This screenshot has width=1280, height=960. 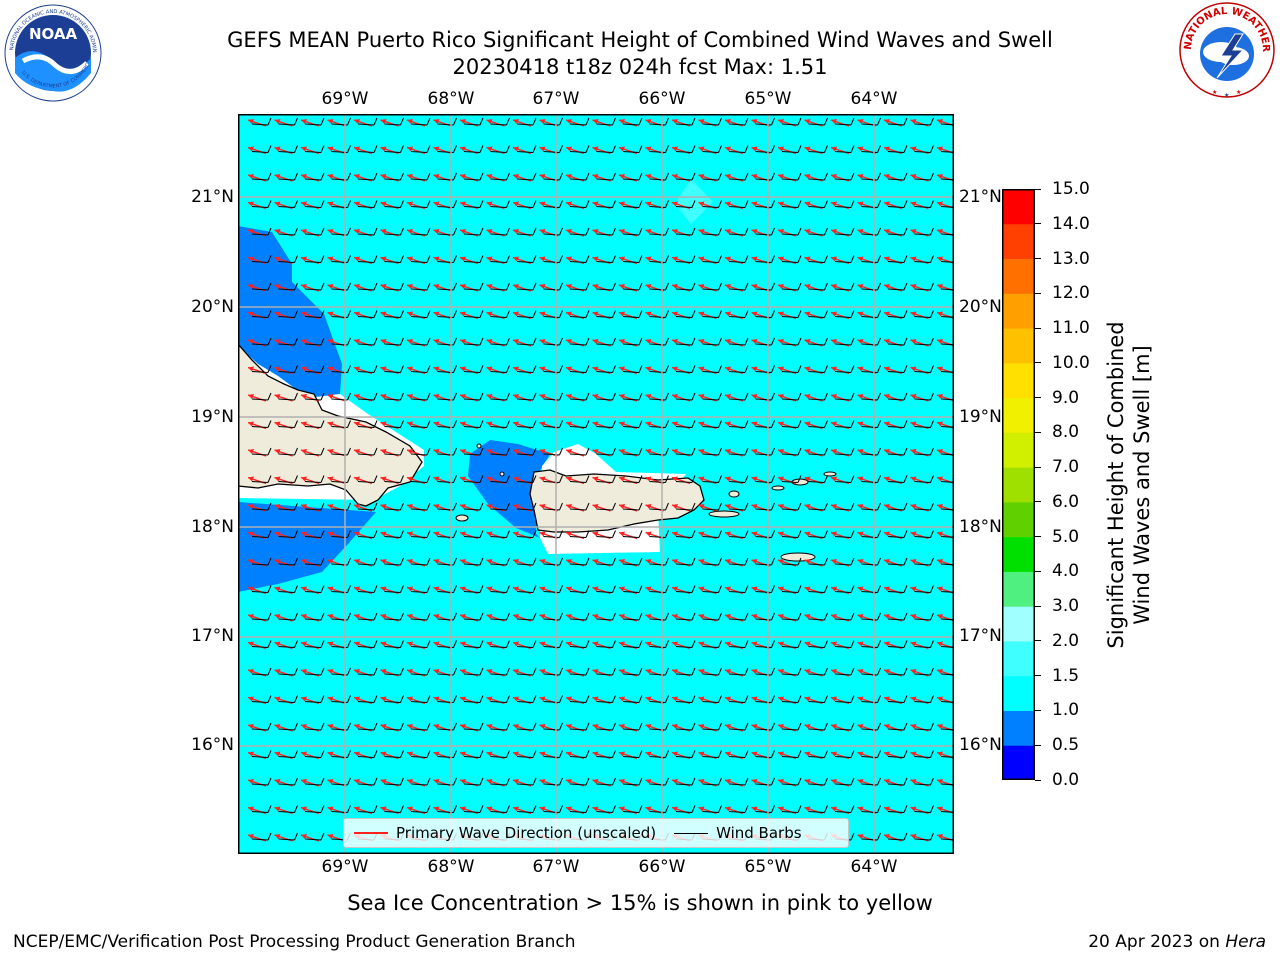 I want to click on lat-label-right: 17°N, so click(x=980, y=636).